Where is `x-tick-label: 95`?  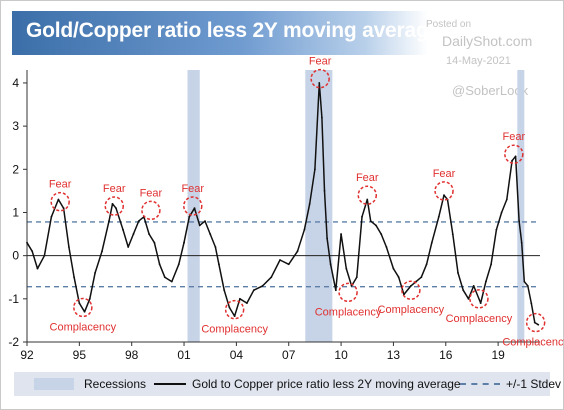
x-tick-label: 95 is located at coordinates (80, 355).